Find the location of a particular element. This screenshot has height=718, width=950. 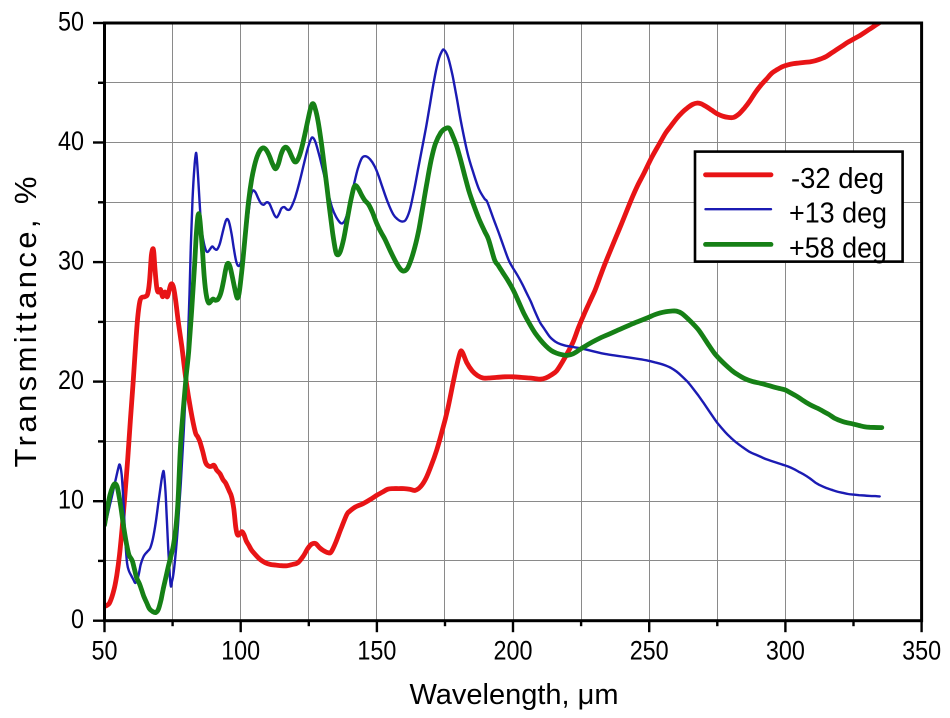

svg-text: 150 is located at coordinates (376, 651).